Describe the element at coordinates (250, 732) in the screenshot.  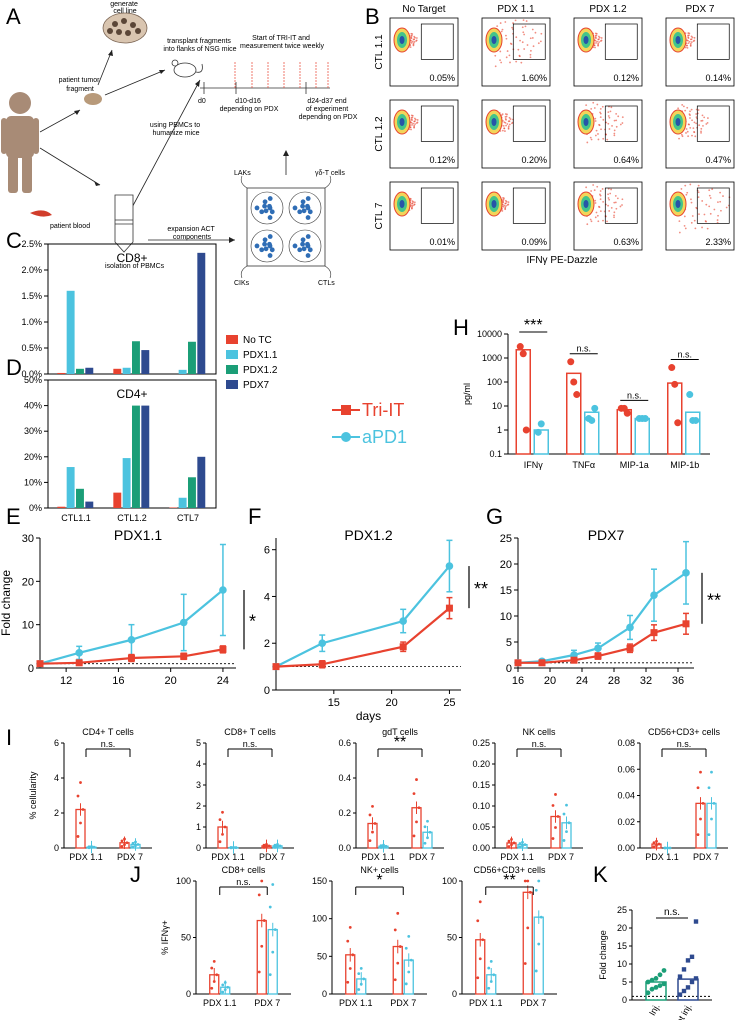
I see `subplot-title: CD8+ T cells` at that location.